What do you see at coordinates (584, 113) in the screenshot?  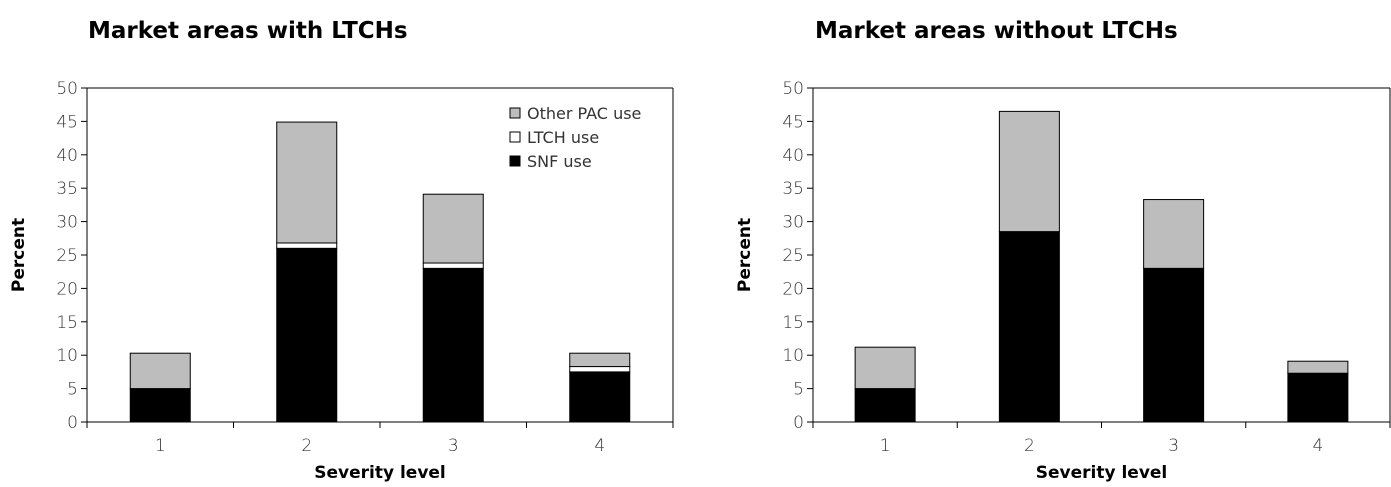 I see `legend-label: Other PAC use` at bounding box center [584, 113].